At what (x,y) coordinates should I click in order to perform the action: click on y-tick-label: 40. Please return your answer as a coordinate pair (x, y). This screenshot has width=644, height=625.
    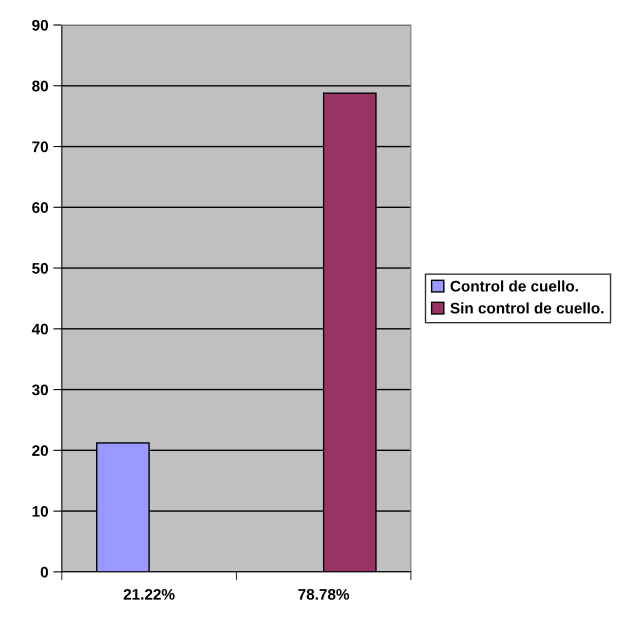
    Looking at the image, I should click on (40, 329).